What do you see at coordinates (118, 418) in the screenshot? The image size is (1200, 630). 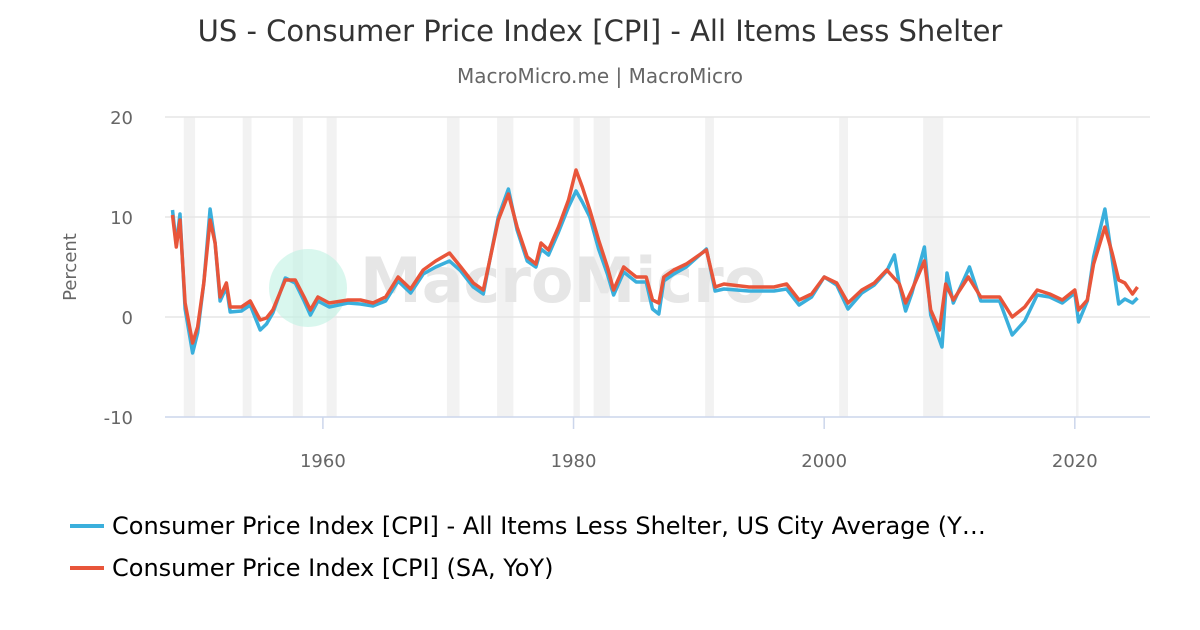 I see `y-tick-label: -10` at bounding box center [118, 418].